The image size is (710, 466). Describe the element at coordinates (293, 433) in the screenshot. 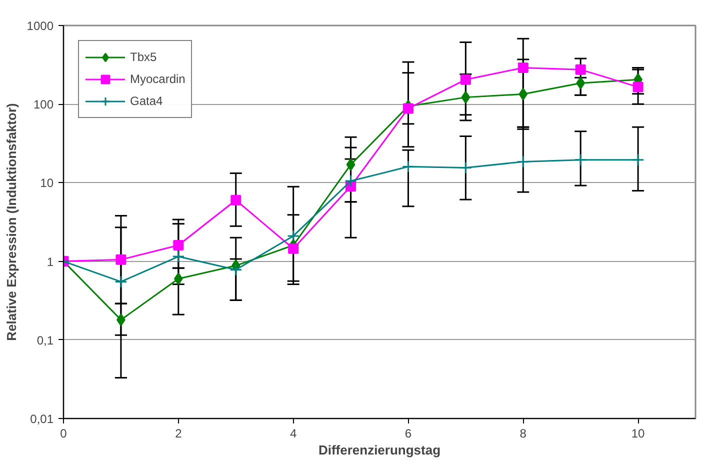

I see `x-tick-label: 4` at that location.